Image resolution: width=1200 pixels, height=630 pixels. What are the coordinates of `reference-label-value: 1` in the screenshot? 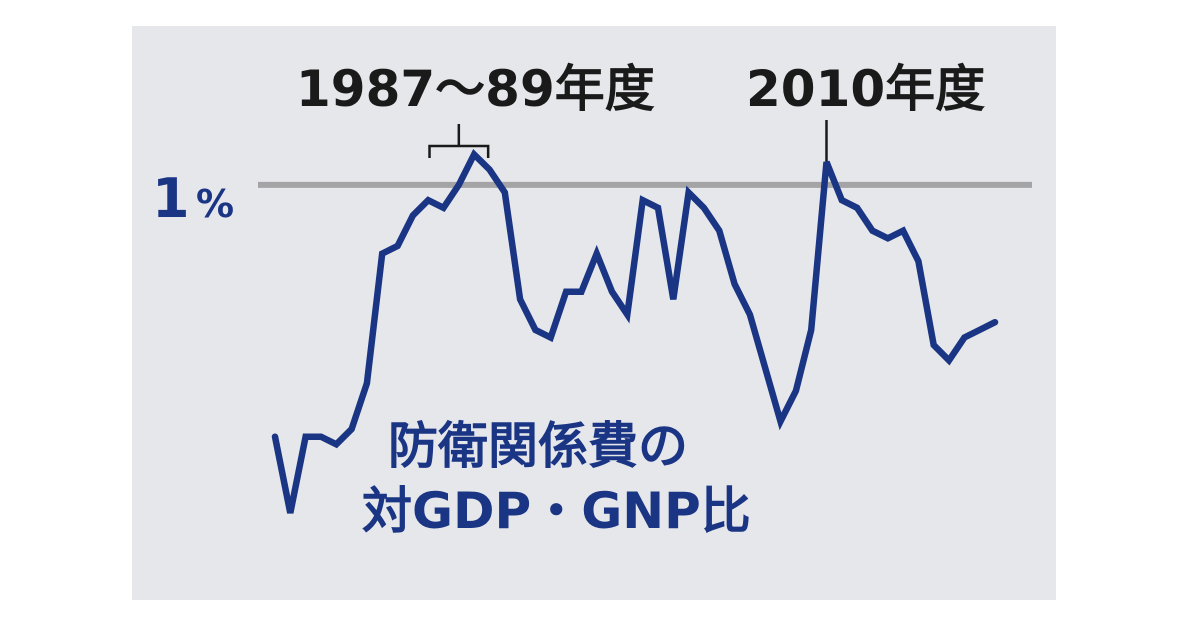 It's located at (171, 198).